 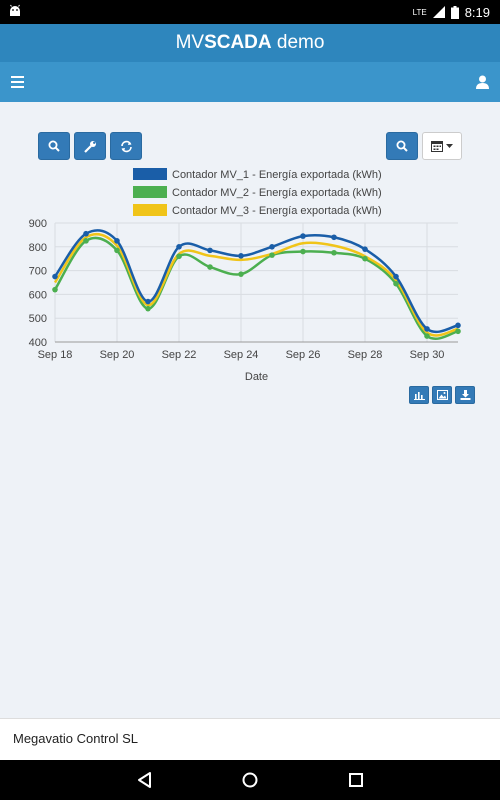 I want to click on x-tick-label: Sep 22, so click(x=179, y=355).